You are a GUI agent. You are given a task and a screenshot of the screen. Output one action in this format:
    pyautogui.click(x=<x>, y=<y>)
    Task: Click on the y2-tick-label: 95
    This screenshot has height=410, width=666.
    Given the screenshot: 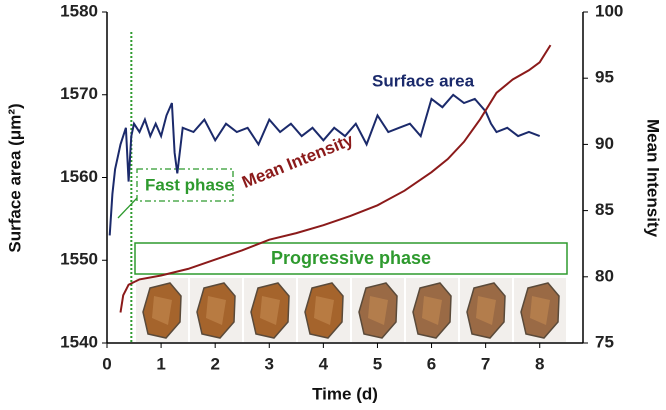 What is the action you would take?
    pyautogui.click(x=604, y=77)
    